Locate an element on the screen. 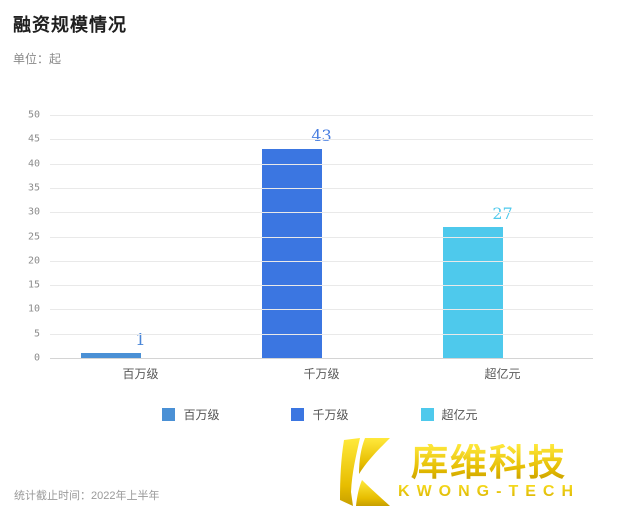 This screenshot has height=512, width=640. chart-legend: 百万级 千万级 超亿元 is located at coordinates (320, 414).